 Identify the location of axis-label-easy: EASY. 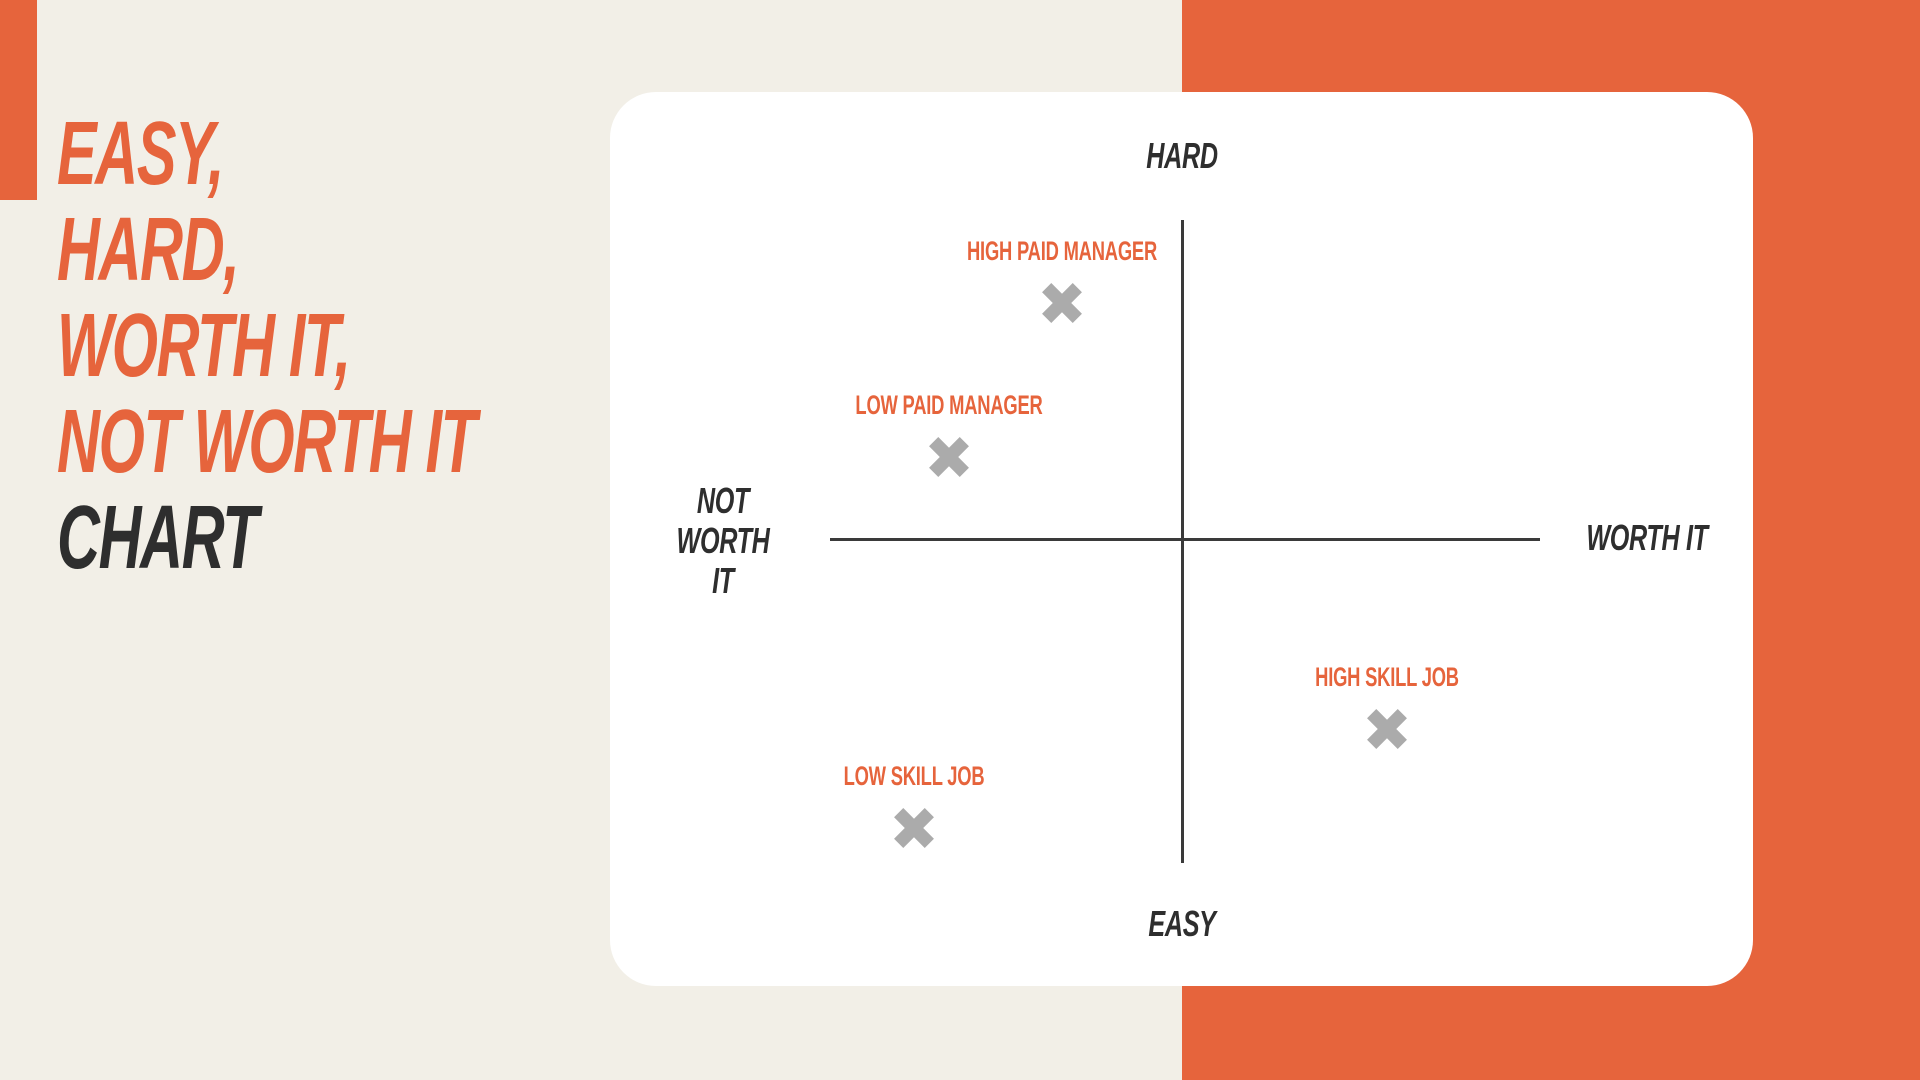
(1182, 924).